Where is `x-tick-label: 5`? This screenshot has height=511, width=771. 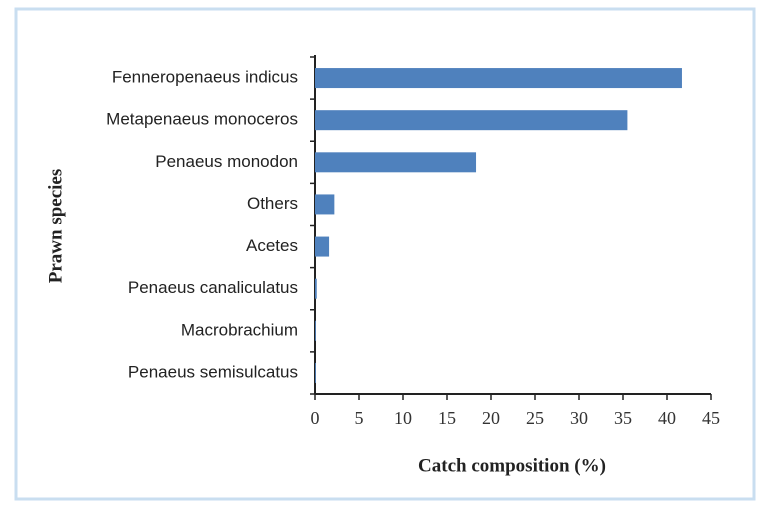
x-tick-label: 5 is located at coordinates (359, 418).